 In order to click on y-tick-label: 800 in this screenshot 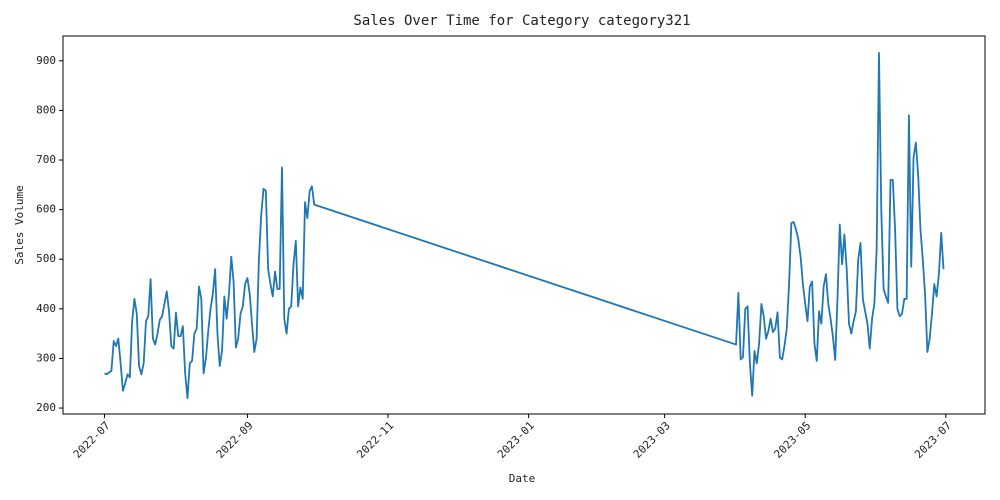, I will do `click(46, 109)`.